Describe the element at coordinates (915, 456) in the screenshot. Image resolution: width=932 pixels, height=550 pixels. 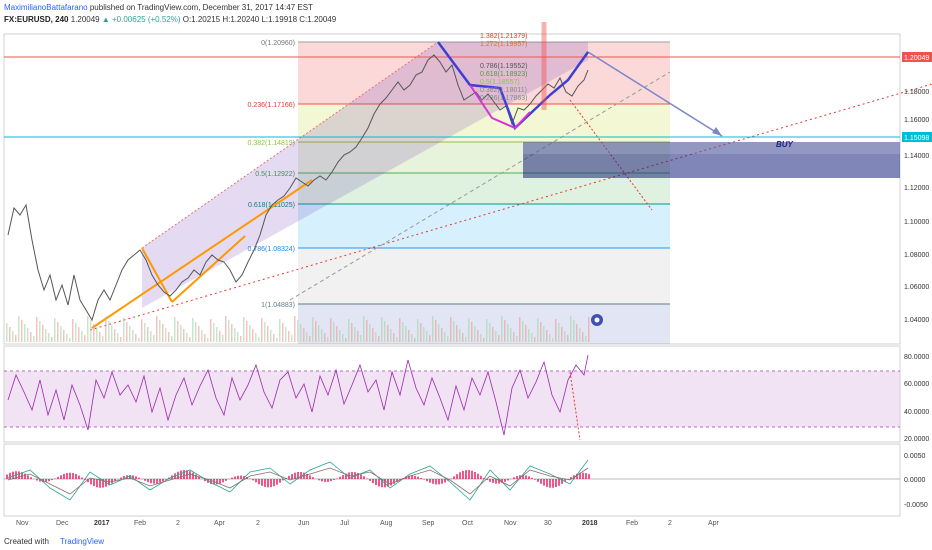
I see `macd-tick: 0.0050` at that location.